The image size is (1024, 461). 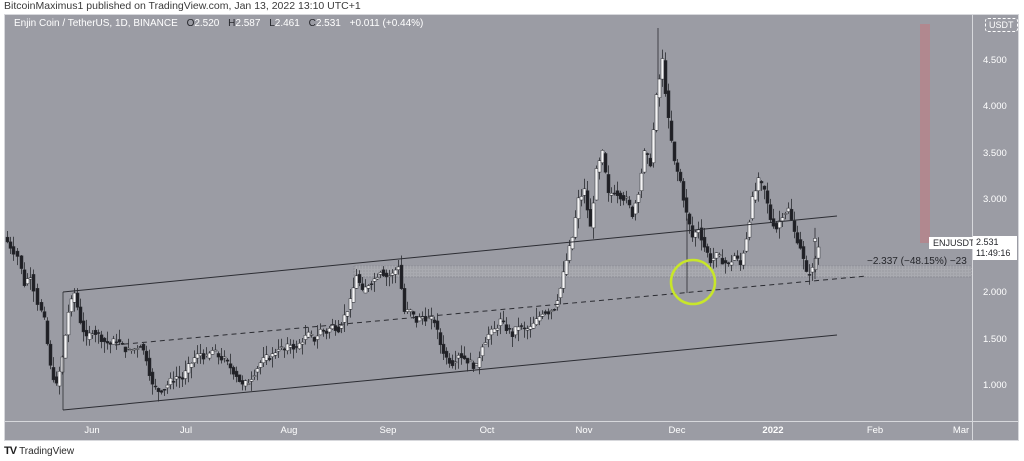 I want to click on low-value: 2.461, so click(x=287, y=23).